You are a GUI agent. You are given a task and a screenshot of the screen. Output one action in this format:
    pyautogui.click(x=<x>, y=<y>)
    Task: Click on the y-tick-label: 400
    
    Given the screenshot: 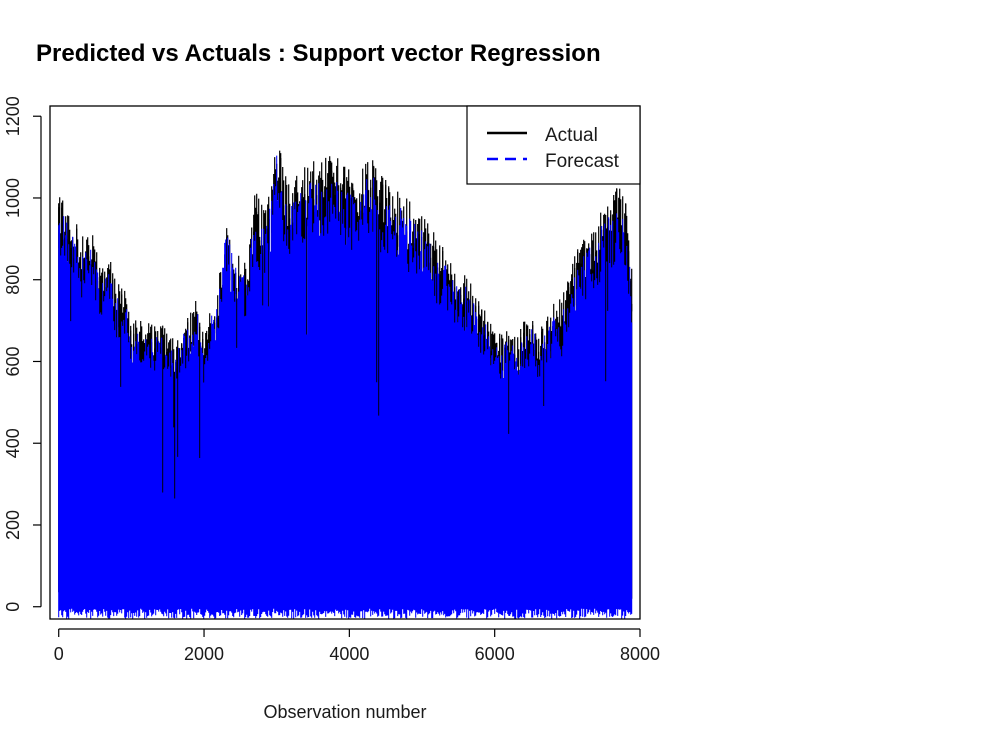 What is the action you would take?
    pyautogui.click(x=13, y=443)
    